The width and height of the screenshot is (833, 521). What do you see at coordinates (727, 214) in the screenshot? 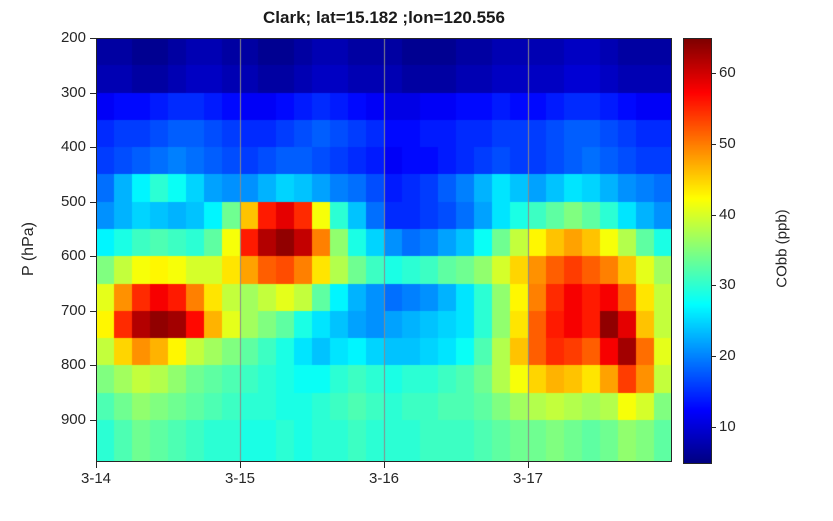
I see `colorbar-tick-label: 40` at bounding box center [727, 214].